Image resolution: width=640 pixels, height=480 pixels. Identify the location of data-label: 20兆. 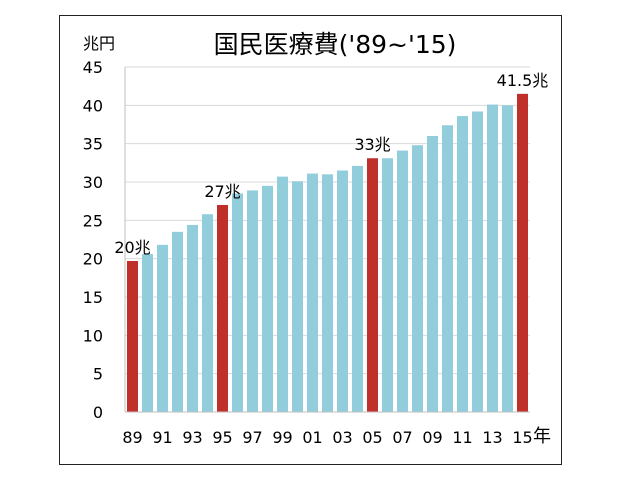
(132, 247).